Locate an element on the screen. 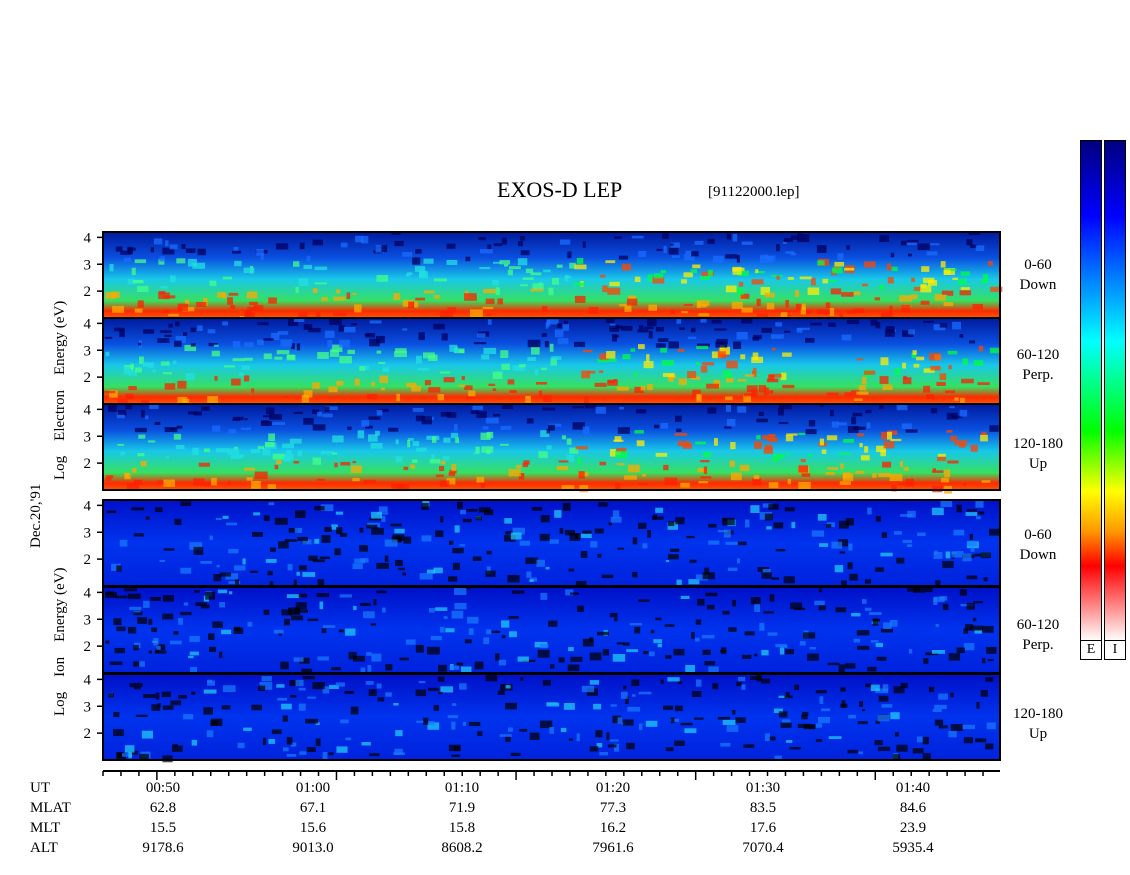 This screenshot has width=1130, height=875. panel-border is located at coordinates (551, 717).